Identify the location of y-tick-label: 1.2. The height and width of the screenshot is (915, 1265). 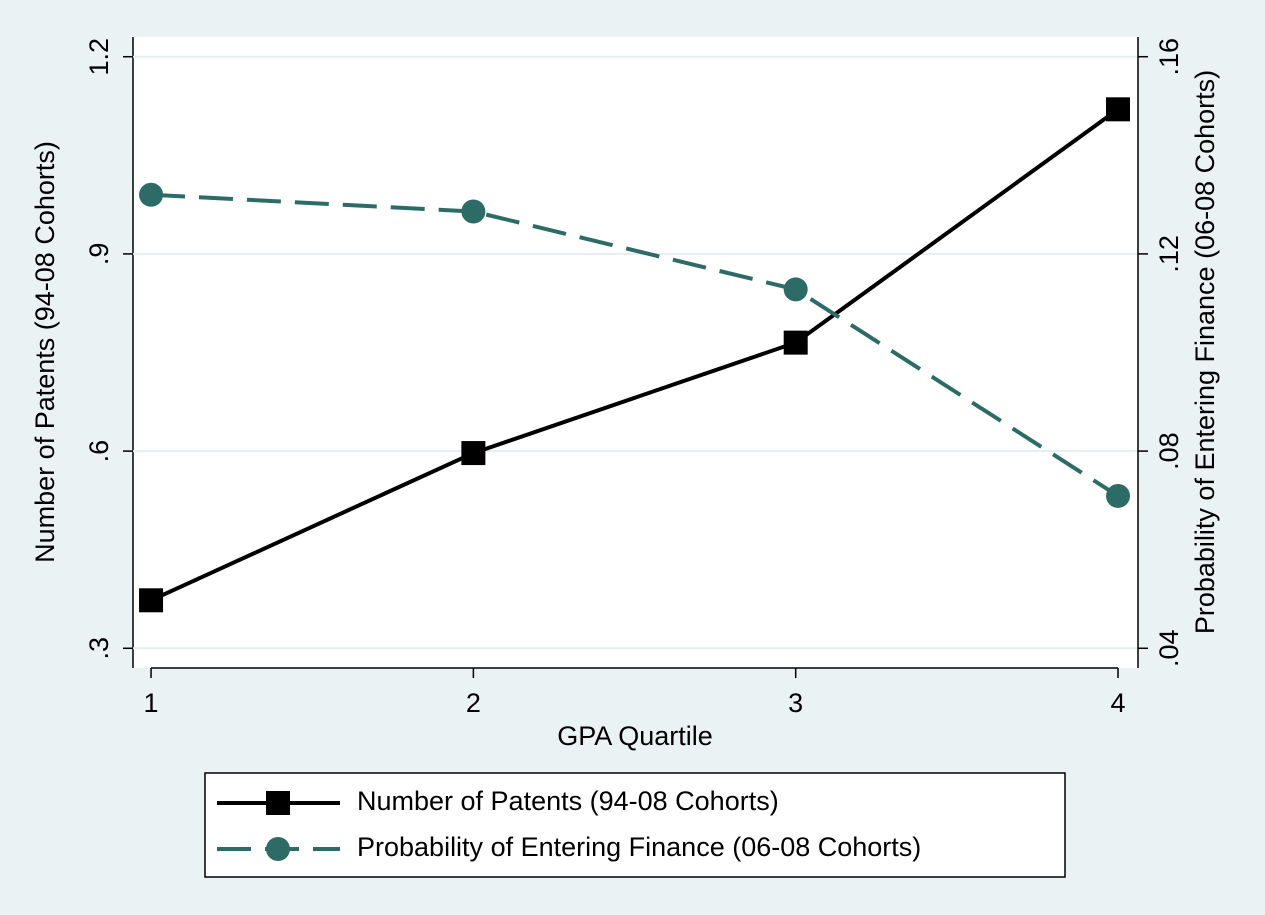
(99, 57).